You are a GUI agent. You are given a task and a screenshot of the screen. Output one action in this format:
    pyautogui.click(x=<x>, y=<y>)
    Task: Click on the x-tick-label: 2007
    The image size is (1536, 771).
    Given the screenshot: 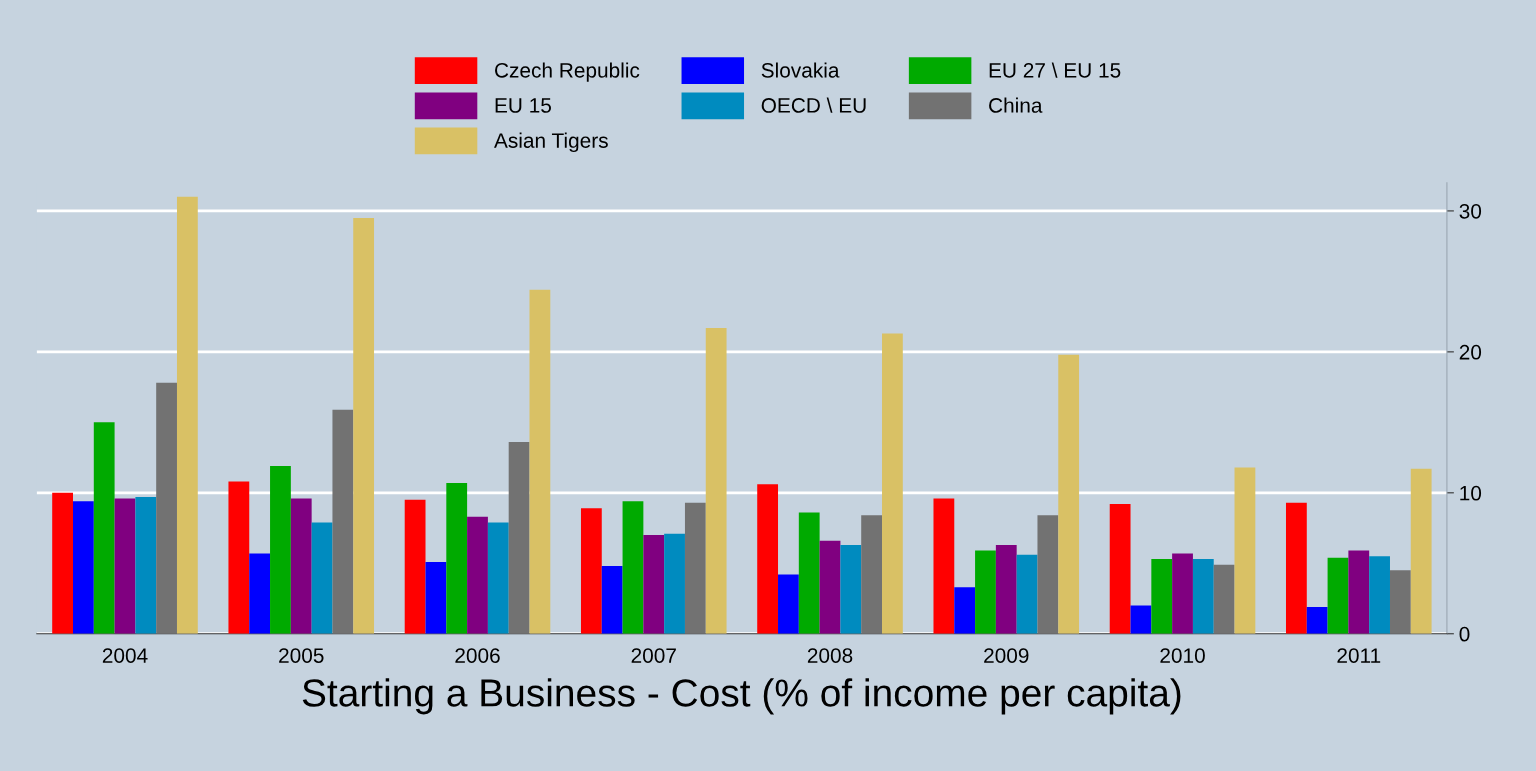 What is the action you would take?
    pyautogui.click(x=653, y=655)
    